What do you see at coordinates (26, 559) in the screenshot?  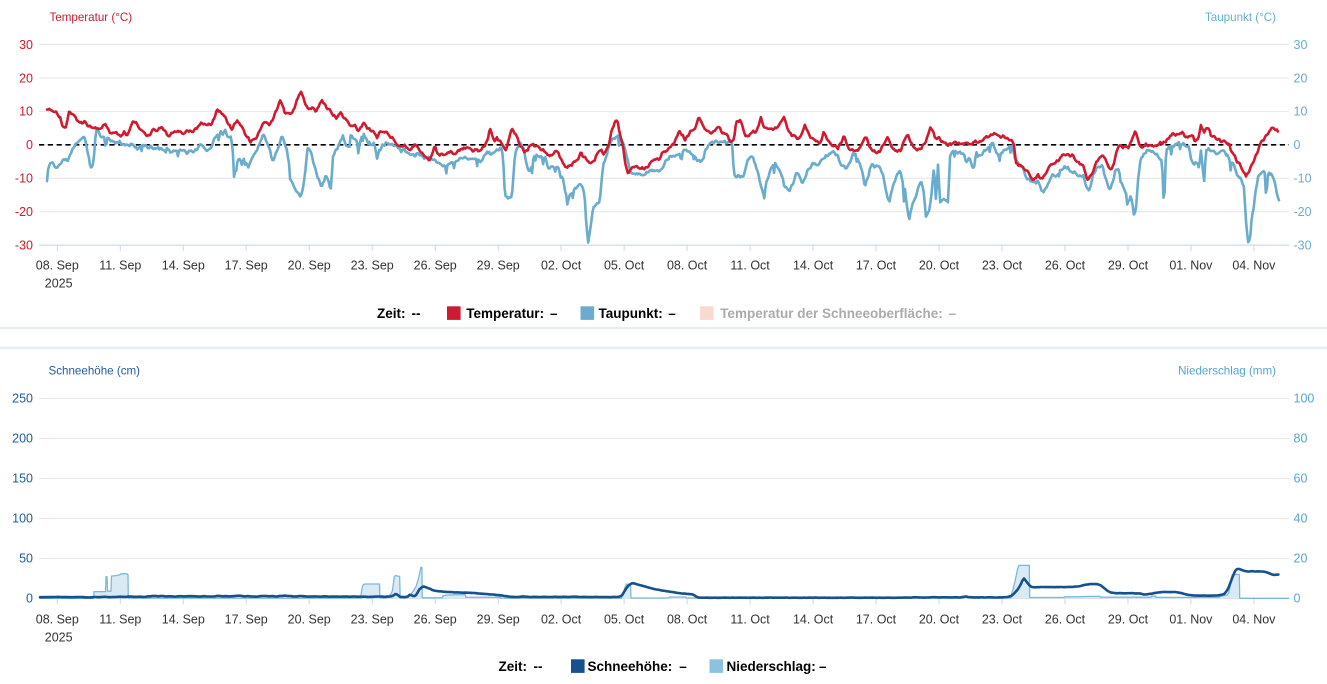 I see `svg-text: 50` at bounding box center [26, 559].